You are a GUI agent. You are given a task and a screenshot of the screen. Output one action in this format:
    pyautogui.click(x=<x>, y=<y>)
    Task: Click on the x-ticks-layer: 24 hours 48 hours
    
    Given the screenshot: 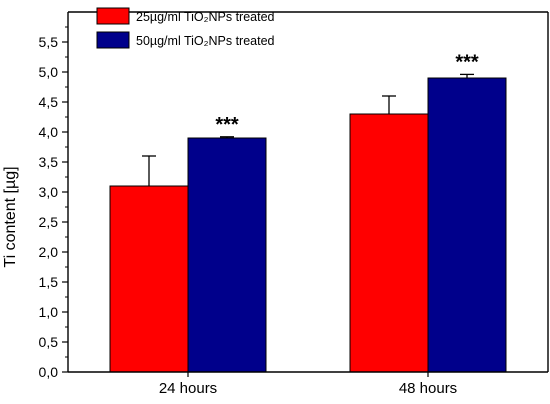 What is the action you would take?
    pyautogui.click(x=308, y=384)
    